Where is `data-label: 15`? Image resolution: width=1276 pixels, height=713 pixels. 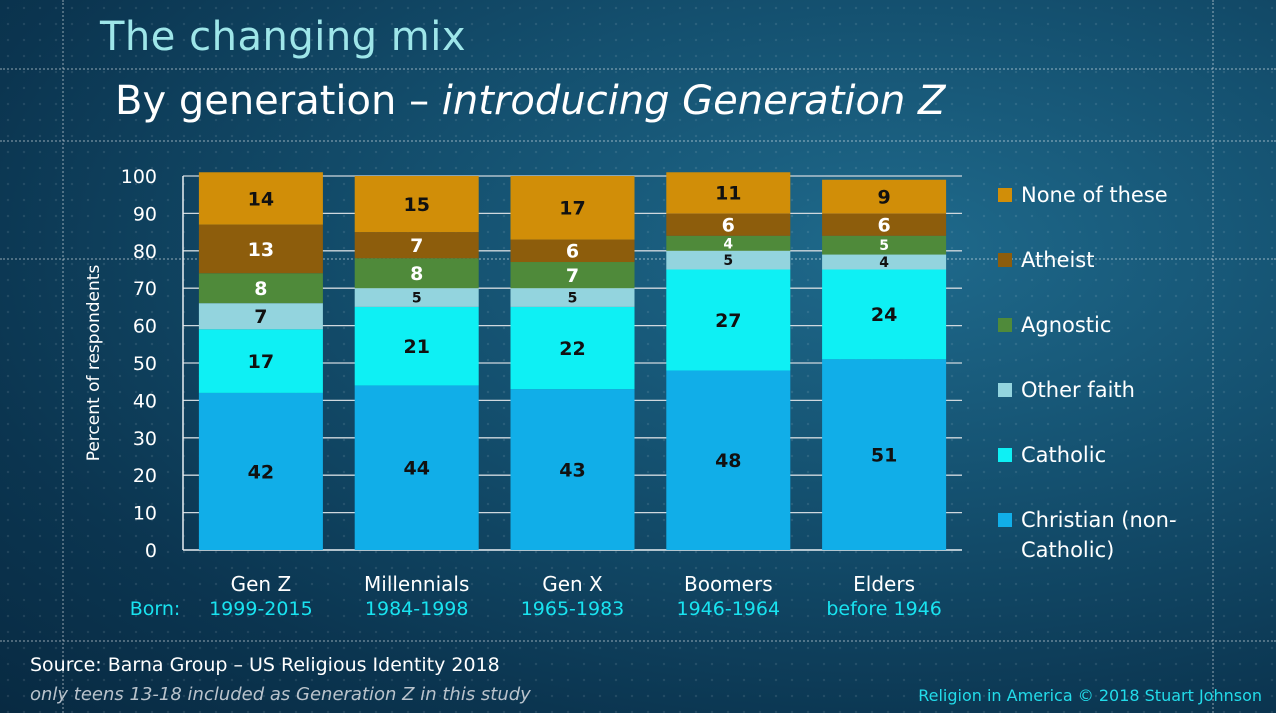 data-label: 15 is located at coordinates (416, 205).